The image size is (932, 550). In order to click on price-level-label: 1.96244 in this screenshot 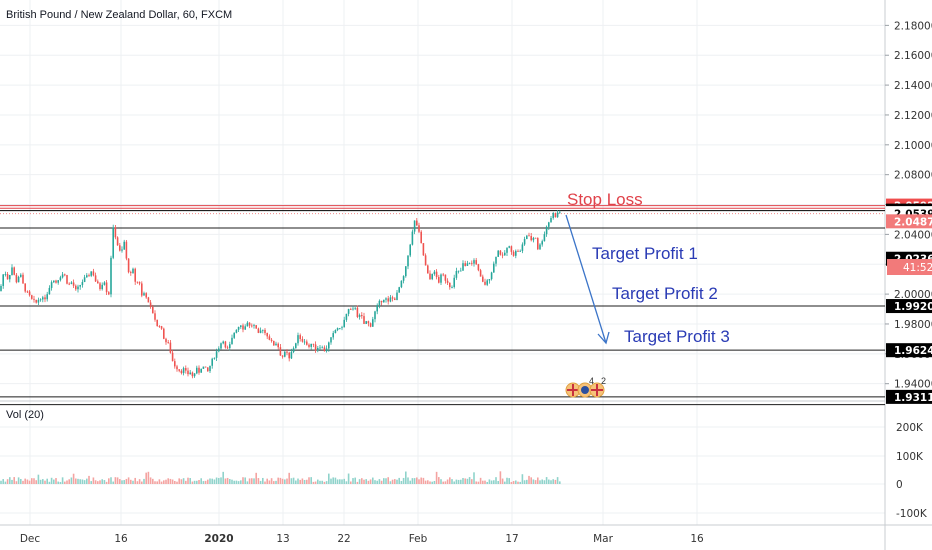, I will do `click(913, 351)`.